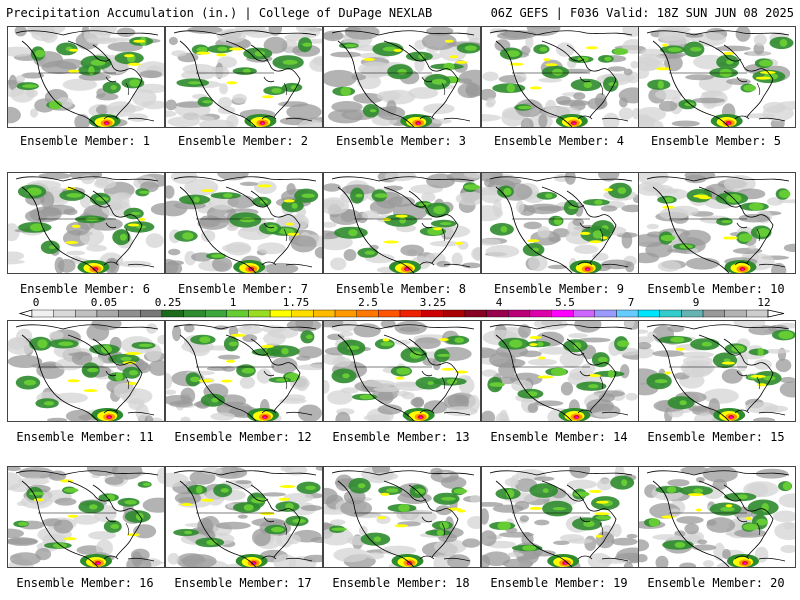 The width and height of the screenshot is (800, 600). What do you see at coordinates (565, 302) in the screenshot?
I see `scale-tick-label: 5.5` at bounding box center [565, 302].